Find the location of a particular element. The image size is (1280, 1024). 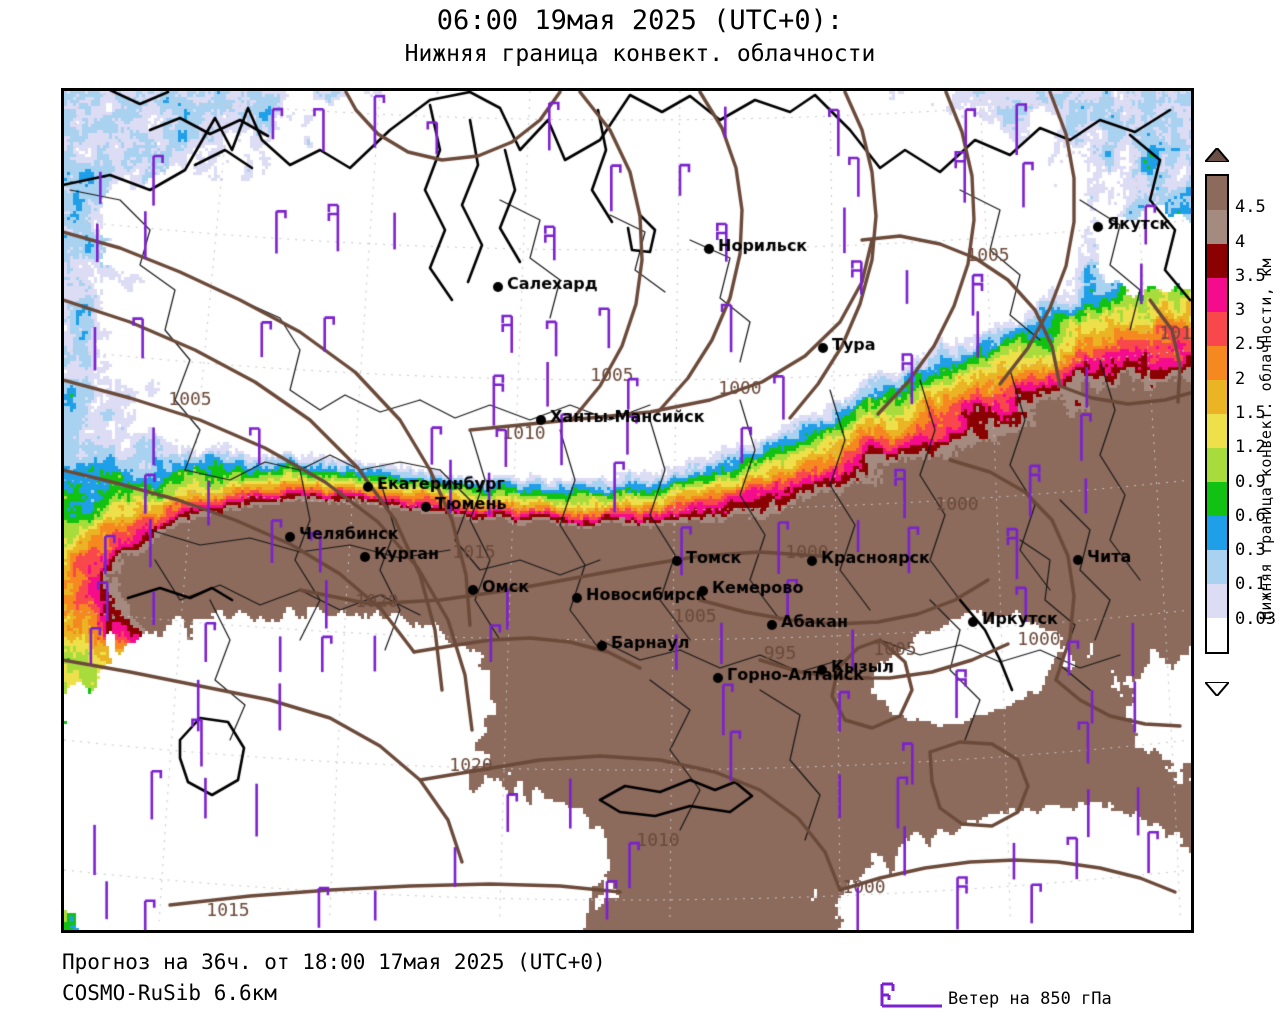

colorbar-tick-4: 4 is located at coordinates (1240, 241).